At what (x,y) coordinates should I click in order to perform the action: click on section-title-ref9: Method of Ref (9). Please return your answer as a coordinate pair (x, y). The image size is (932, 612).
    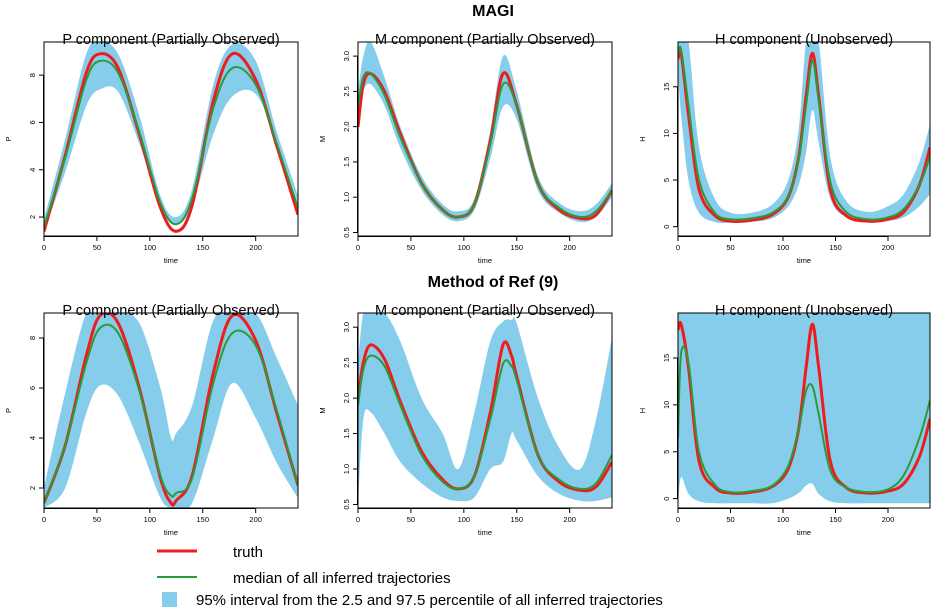
    Looking at the image, I should click on (493, 282).